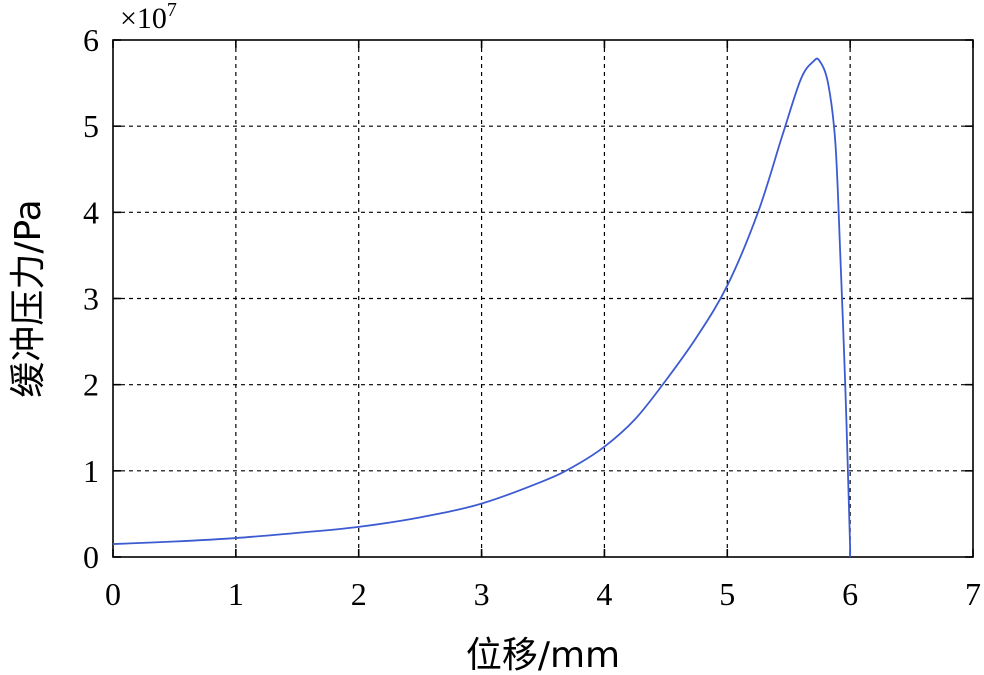  What do you see at coordinates (543, 594) in the screenshot?
I see `x-tick-labels: 0 1 2 3 4 5 6 7` at bounding box center [543, 594].